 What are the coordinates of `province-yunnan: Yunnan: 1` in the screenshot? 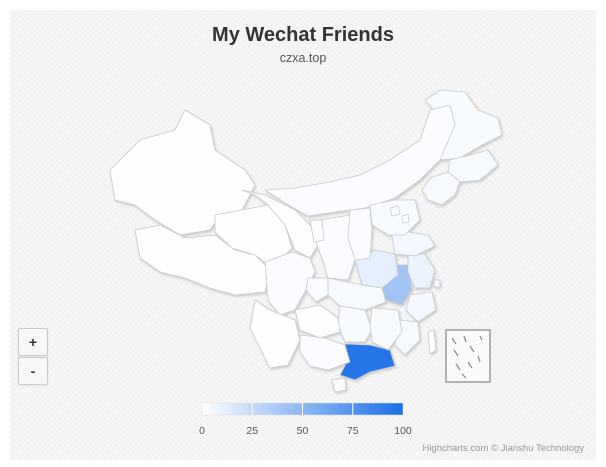 It's located at (275, 334).